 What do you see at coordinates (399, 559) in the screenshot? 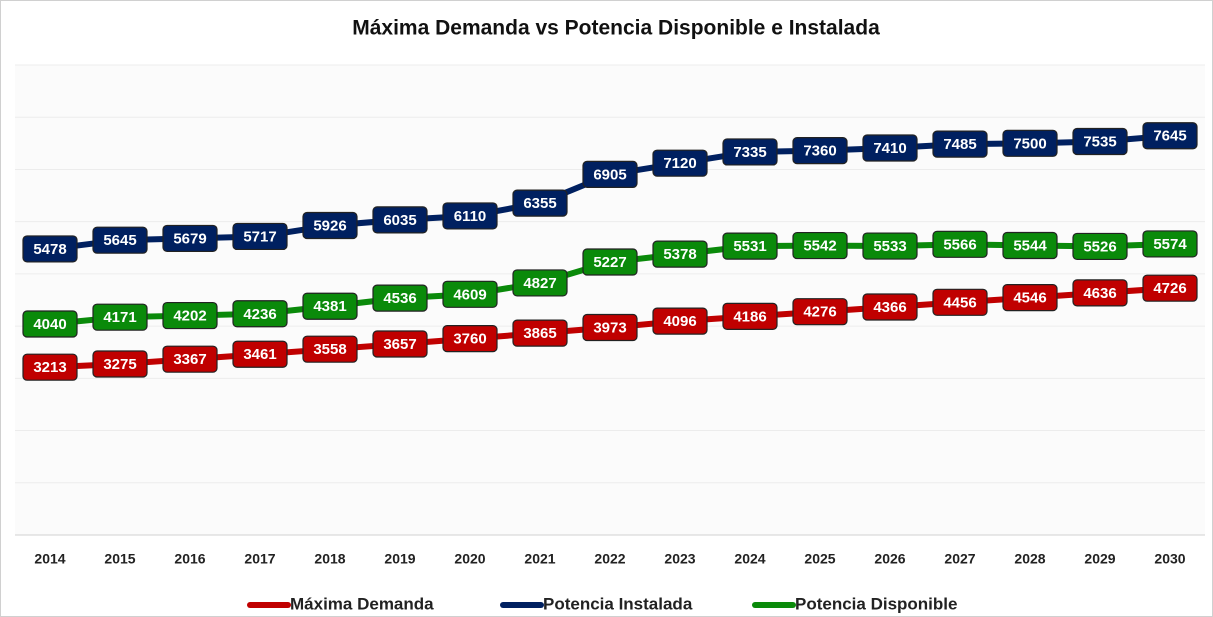
I see `x-tick-label: 2019` at bounding box center [399, 559].